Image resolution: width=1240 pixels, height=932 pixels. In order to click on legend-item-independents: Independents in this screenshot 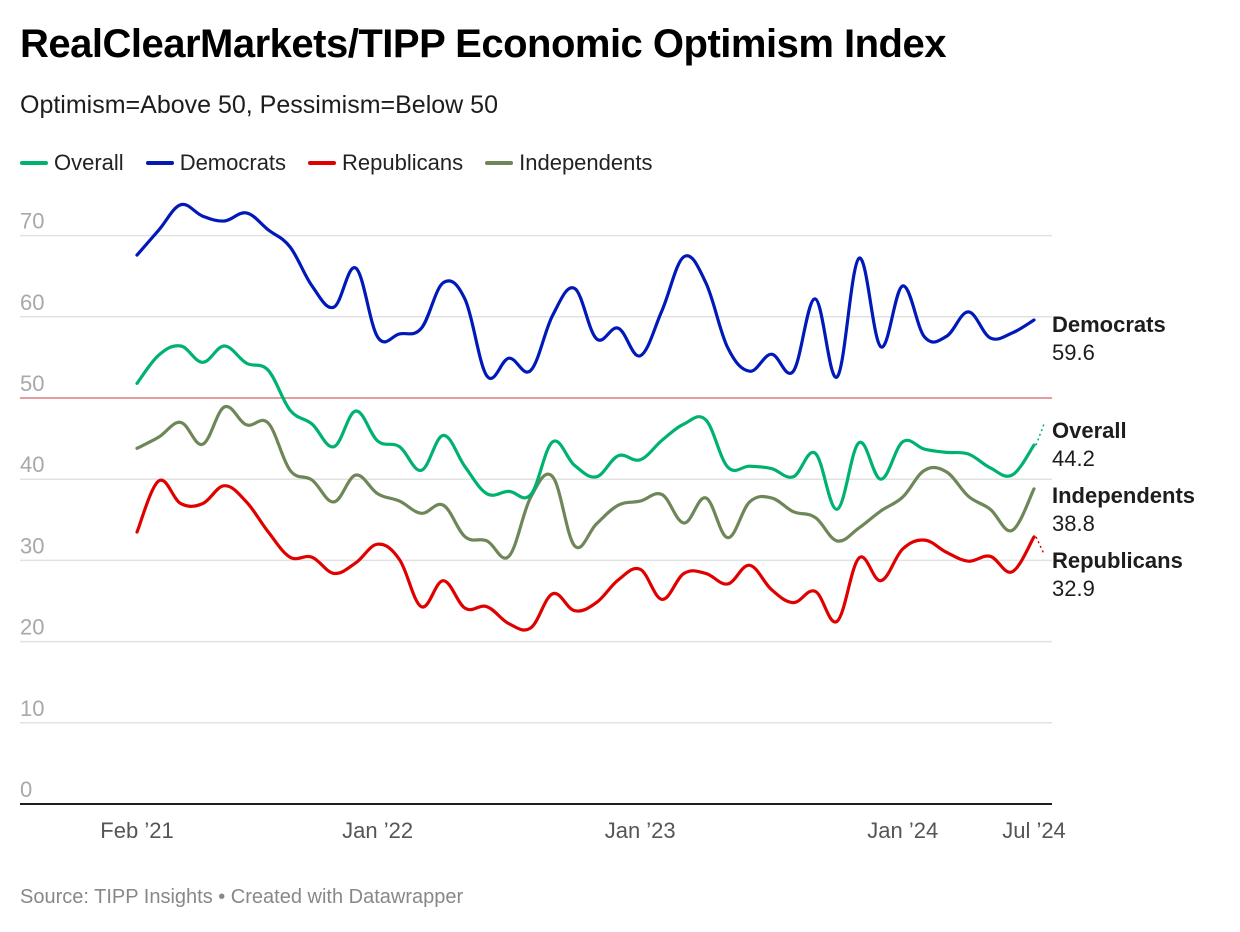, I will do `click(568, 163)`.